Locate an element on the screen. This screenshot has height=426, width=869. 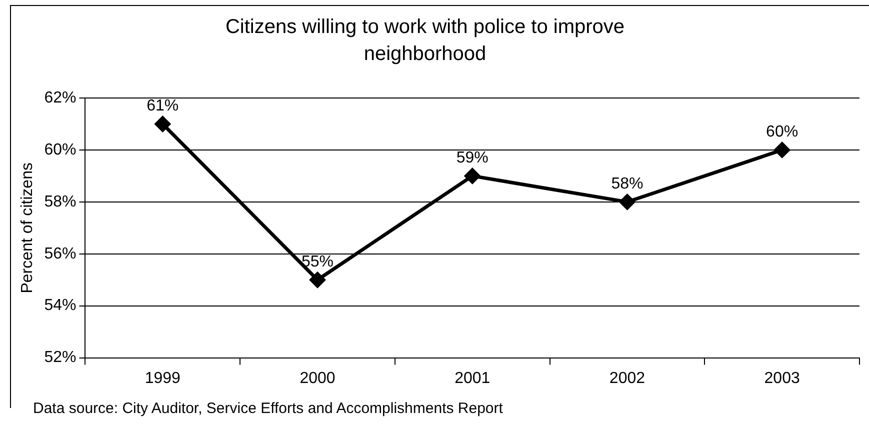
y-tick-label: 52% is located at coordinates (60, 357).